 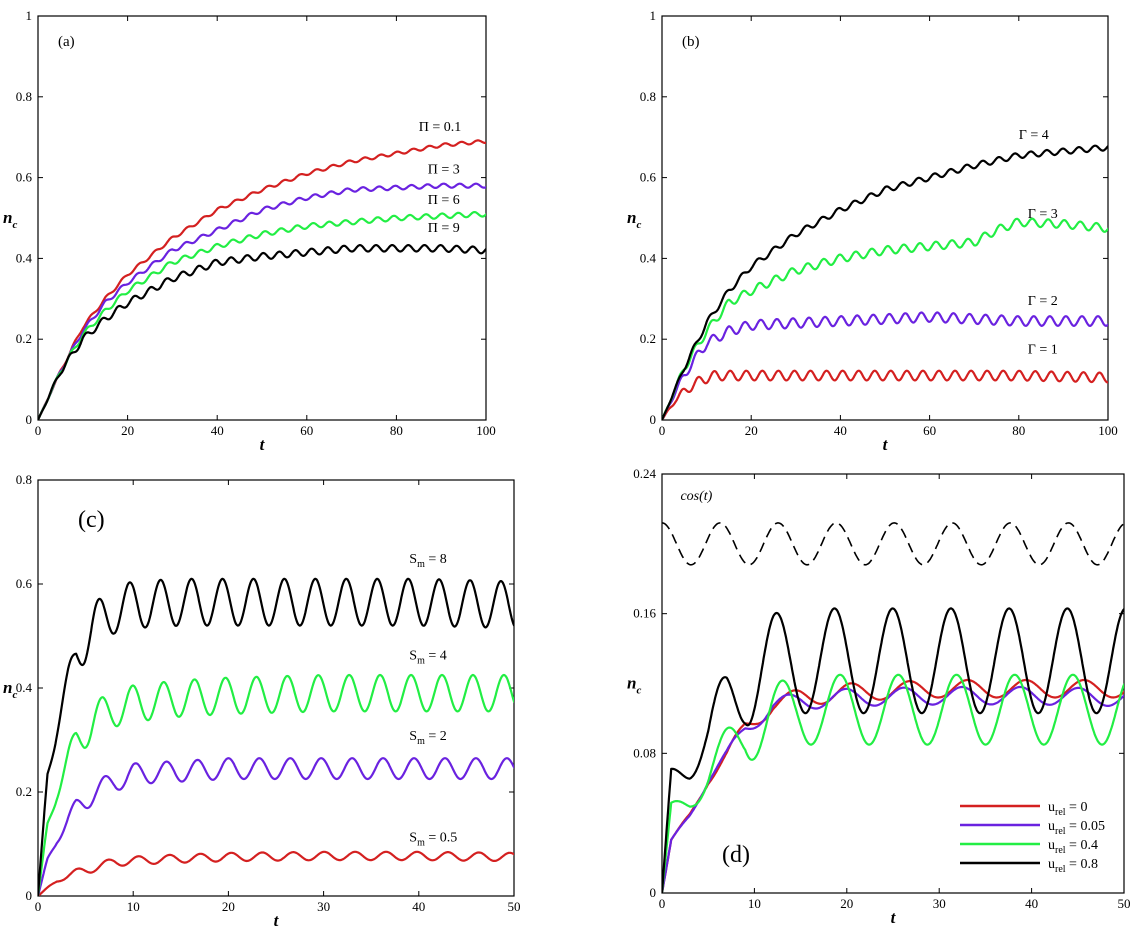 I want to click on legend-label: urel = 0, so click(x=1067, y=809).